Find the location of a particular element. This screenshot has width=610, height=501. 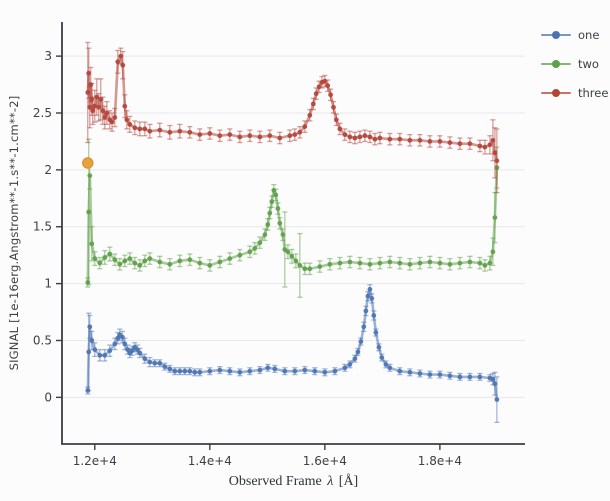

legend: one two three is located at coordinates (574, 63).